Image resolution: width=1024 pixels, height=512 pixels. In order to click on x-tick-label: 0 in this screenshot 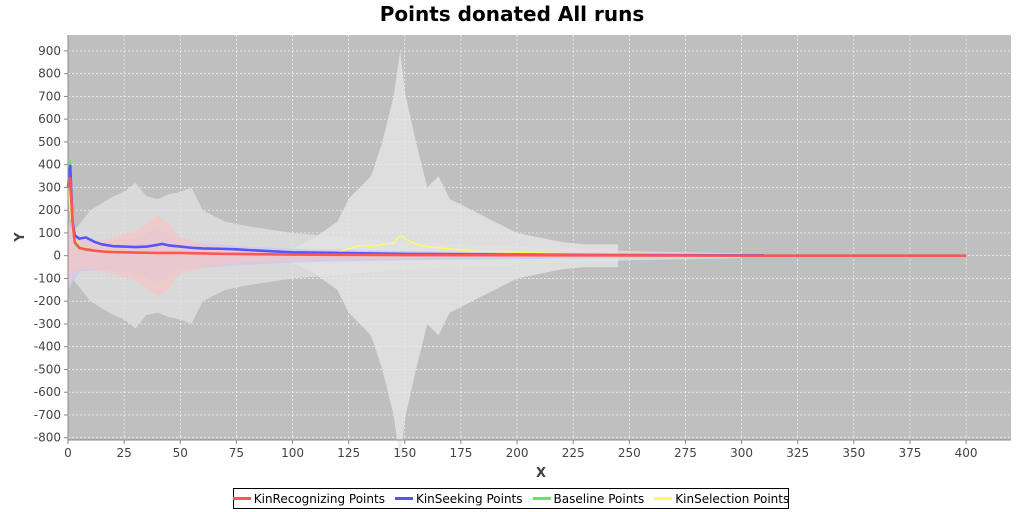, I will do `click(68, 453)`.